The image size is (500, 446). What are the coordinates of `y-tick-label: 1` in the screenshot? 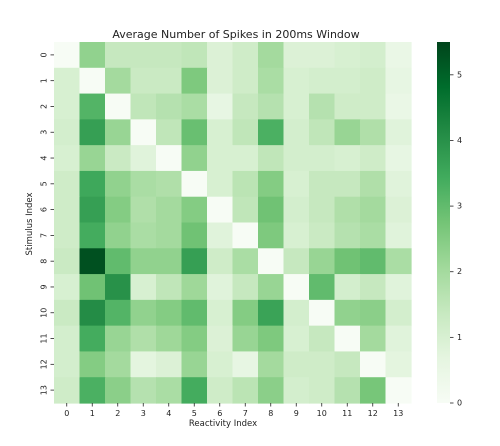 It's located at (44, 80).